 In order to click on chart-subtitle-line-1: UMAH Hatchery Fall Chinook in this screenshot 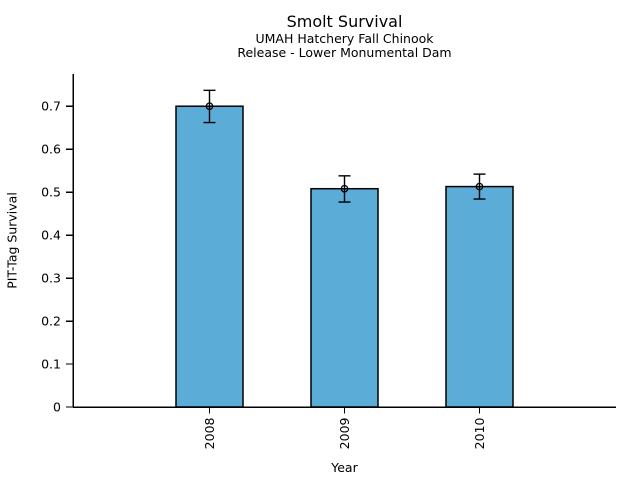, I will do `click(344, 38)`.